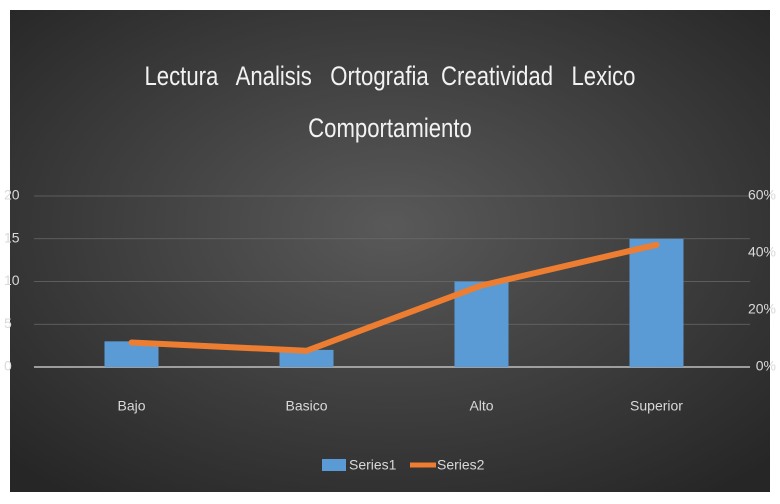 The image size is (780, 504). What do you see at coordinates (12, 280) in the screenshot?
I see `y-tick-label: 10` at bounding box center [12, 280].